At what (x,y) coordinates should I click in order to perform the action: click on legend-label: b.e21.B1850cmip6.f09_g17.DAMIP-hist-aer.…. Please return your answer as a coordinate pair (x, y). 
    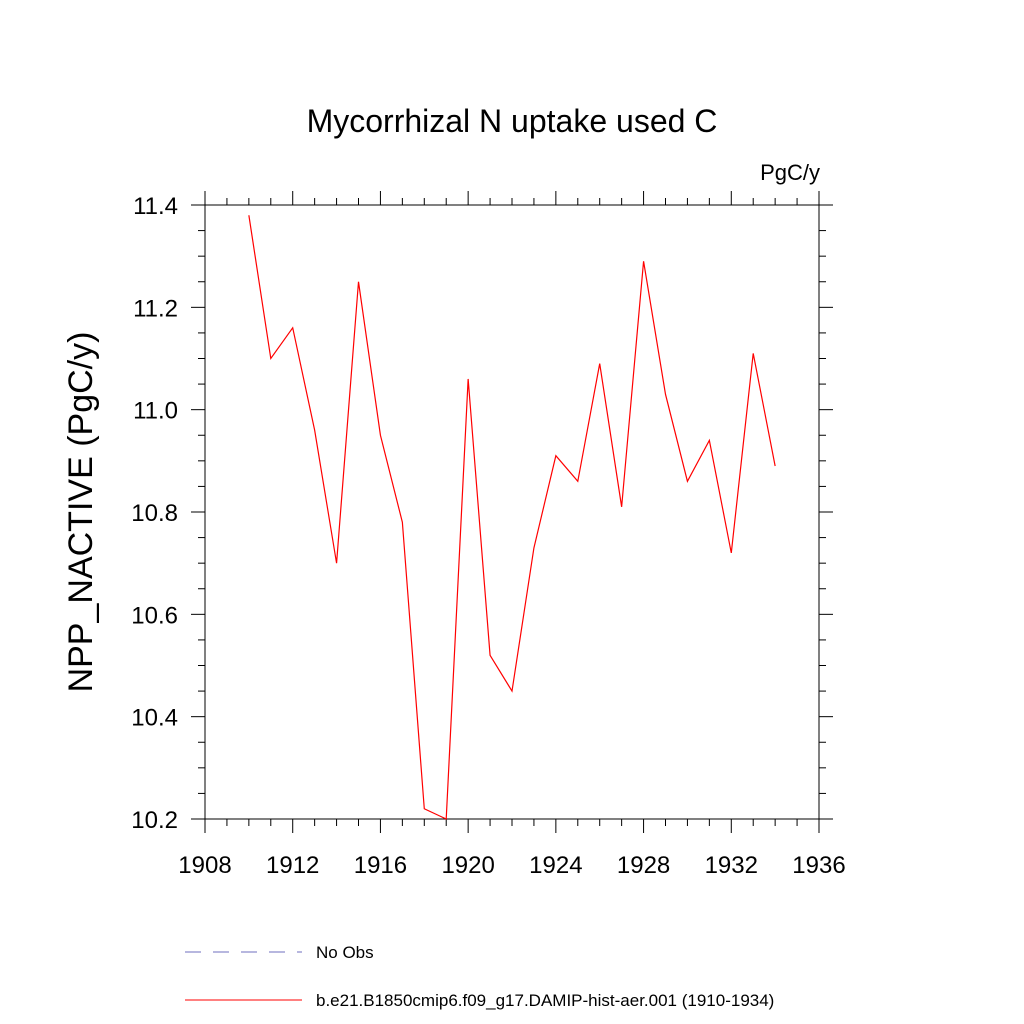
    Looking at the image, I should click on (545, 1000).